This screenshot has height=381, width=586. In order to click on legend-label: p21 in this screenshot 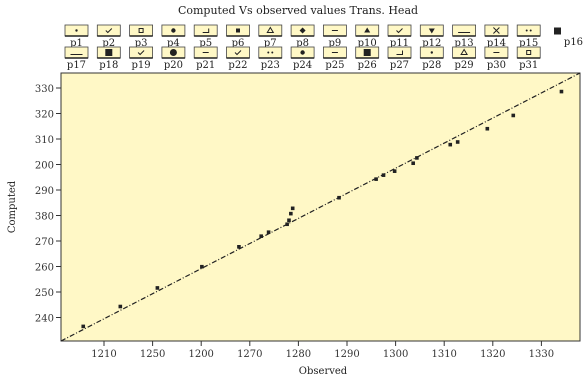, I will do `click(205, 65)`.